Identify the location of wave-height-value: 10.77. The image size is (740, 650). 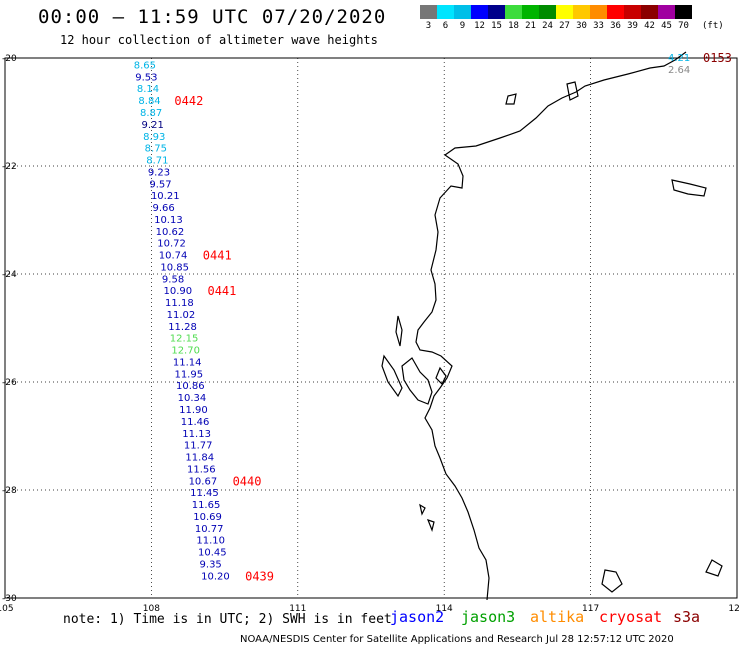
(209, 529).